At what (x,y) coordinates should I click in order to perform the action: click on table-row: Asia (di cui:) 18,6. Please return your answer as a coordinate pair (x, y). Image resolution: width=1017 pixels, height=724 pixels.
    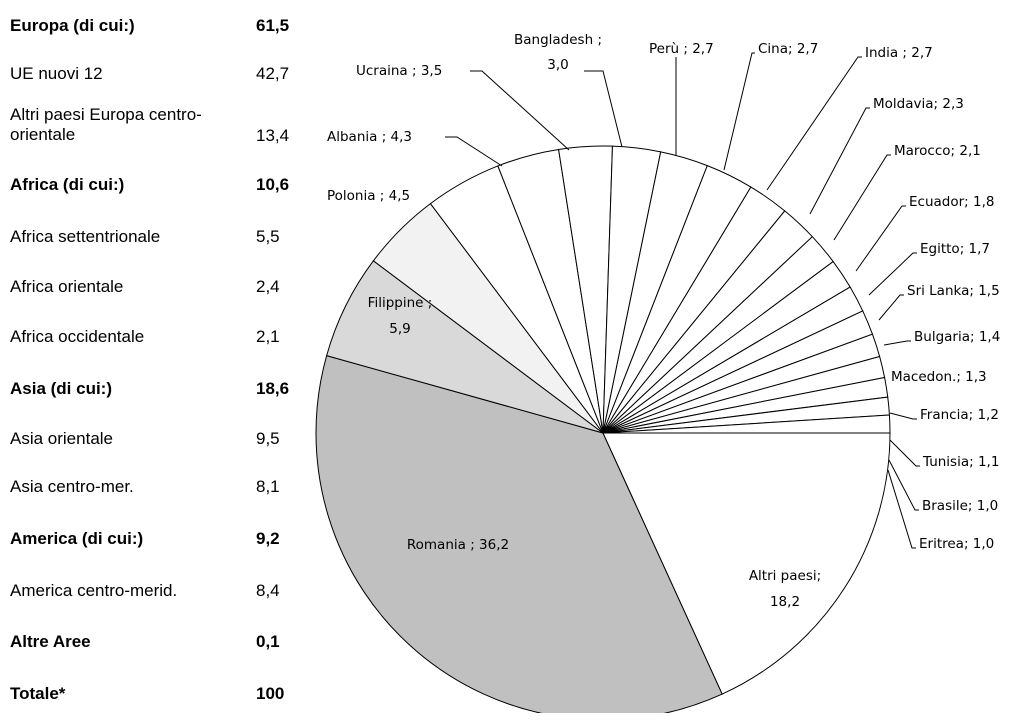
    Looking at the image, I should click on (160, 399).